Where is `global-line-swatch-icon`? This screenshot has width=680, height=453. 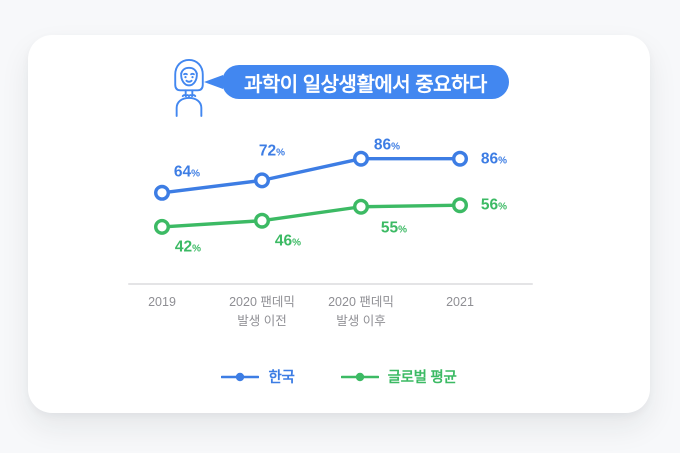
global-line-swatch-icon is located at coordinates (359, 376).